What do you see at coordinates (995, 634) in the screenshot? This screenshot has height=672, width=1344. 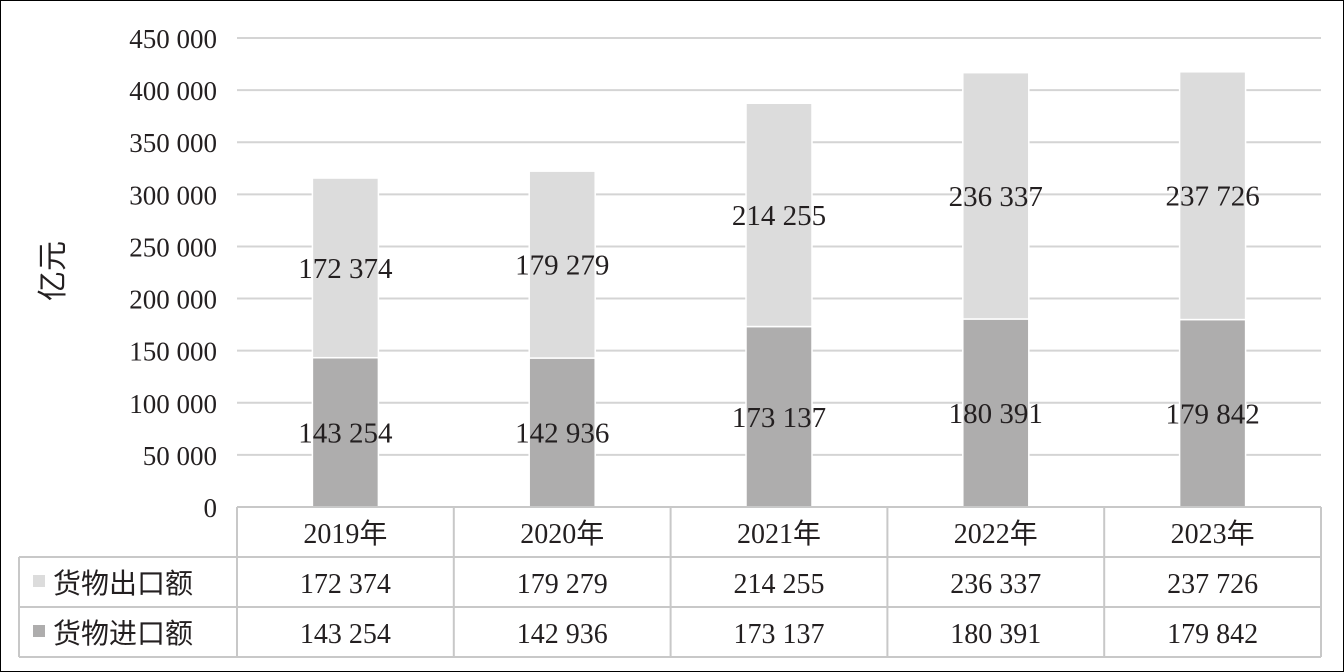 I see `table-cell: 180 391` at bounding box center [995, 634].